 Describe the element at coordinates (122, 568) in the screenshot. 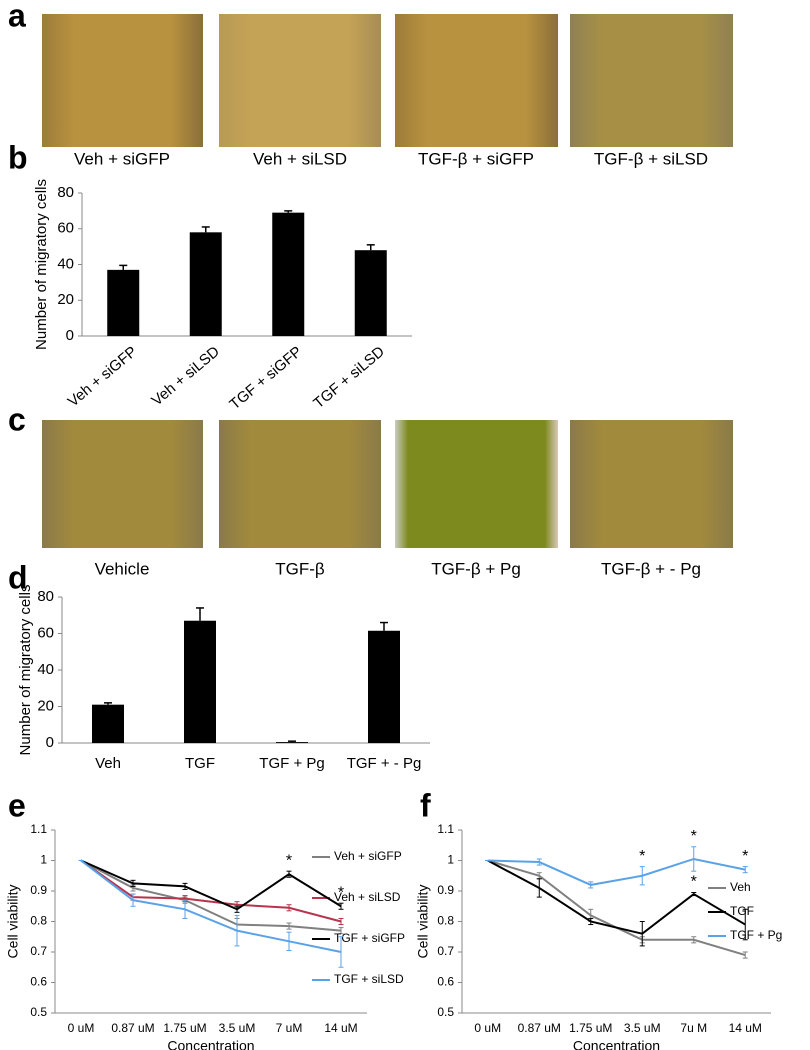

I see `image-caption: Vehicle` at that location.